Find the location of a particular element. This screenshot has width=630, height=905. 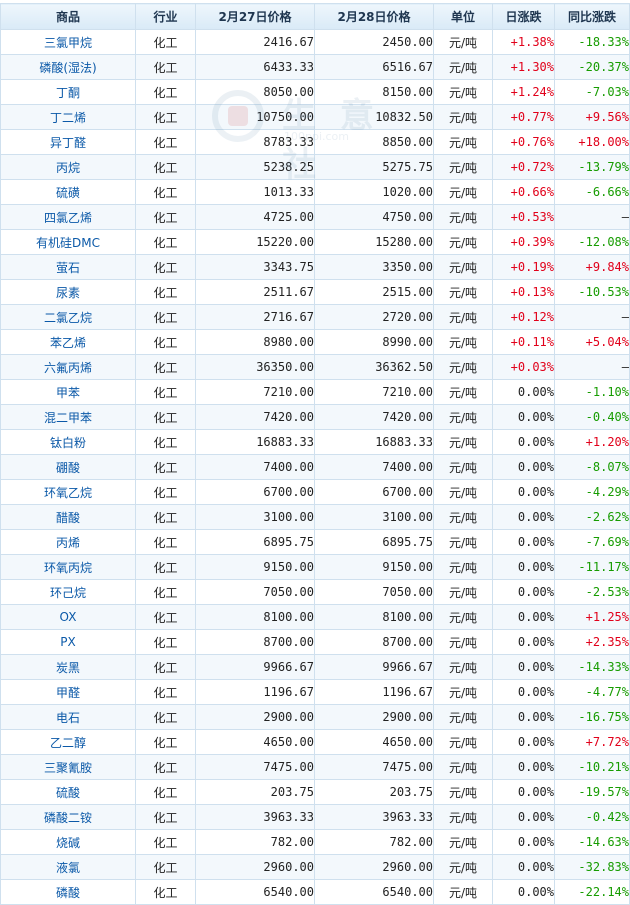

yoy-change-cell: -2.62% is located at coordinates (592, 517).